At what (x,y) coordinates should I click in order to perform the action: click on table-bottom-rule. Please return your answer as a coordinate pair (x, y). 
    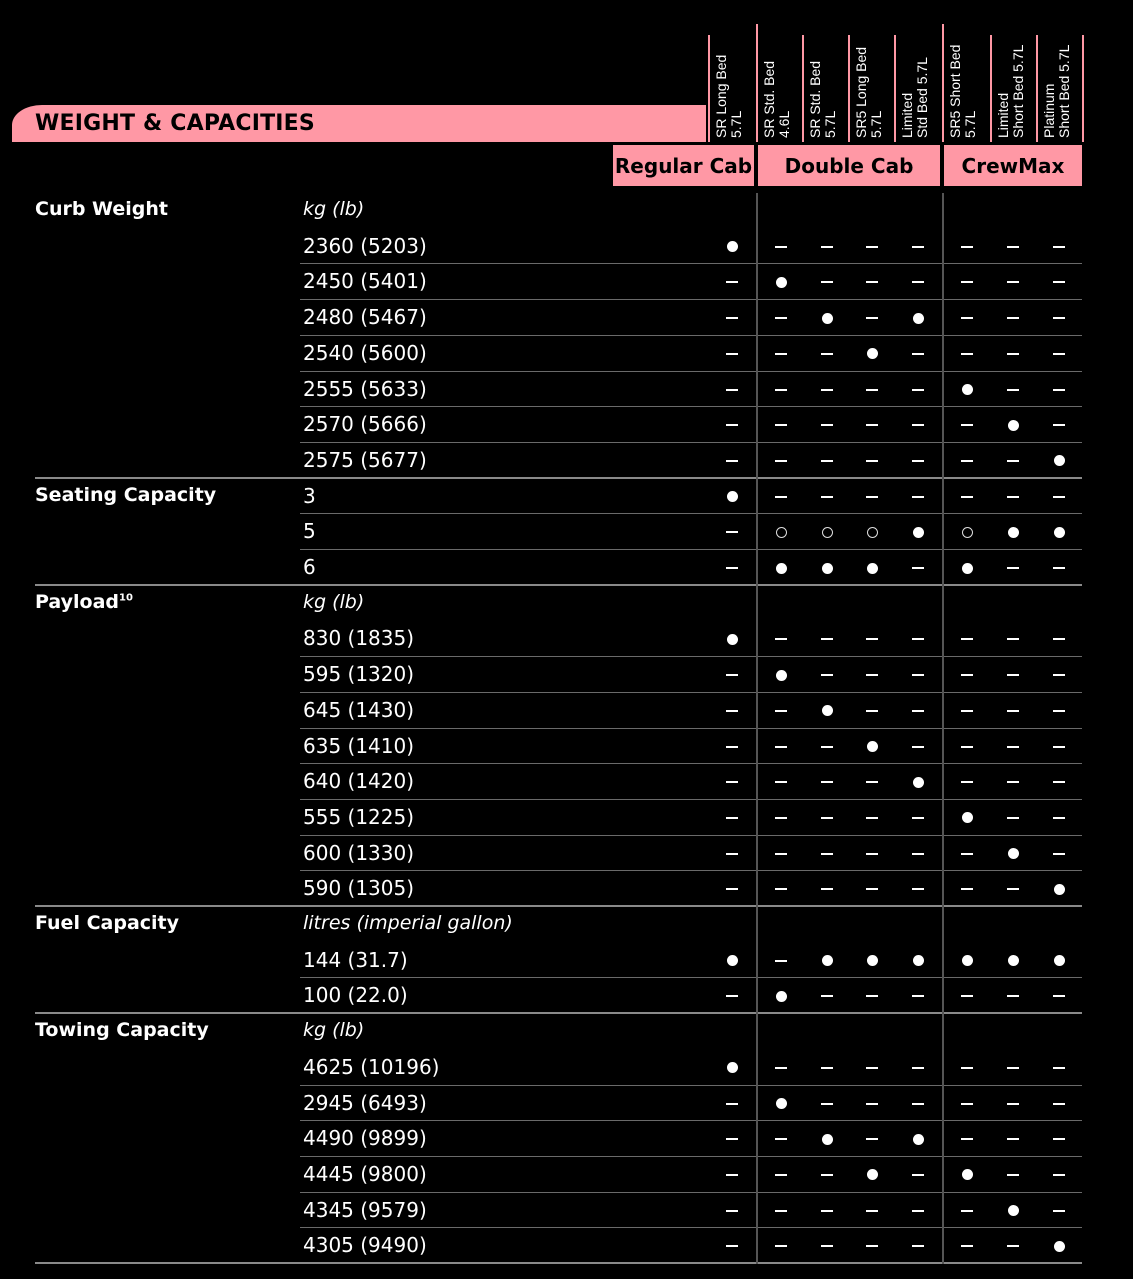
    Looking at the image, I should click on (558, 1263).